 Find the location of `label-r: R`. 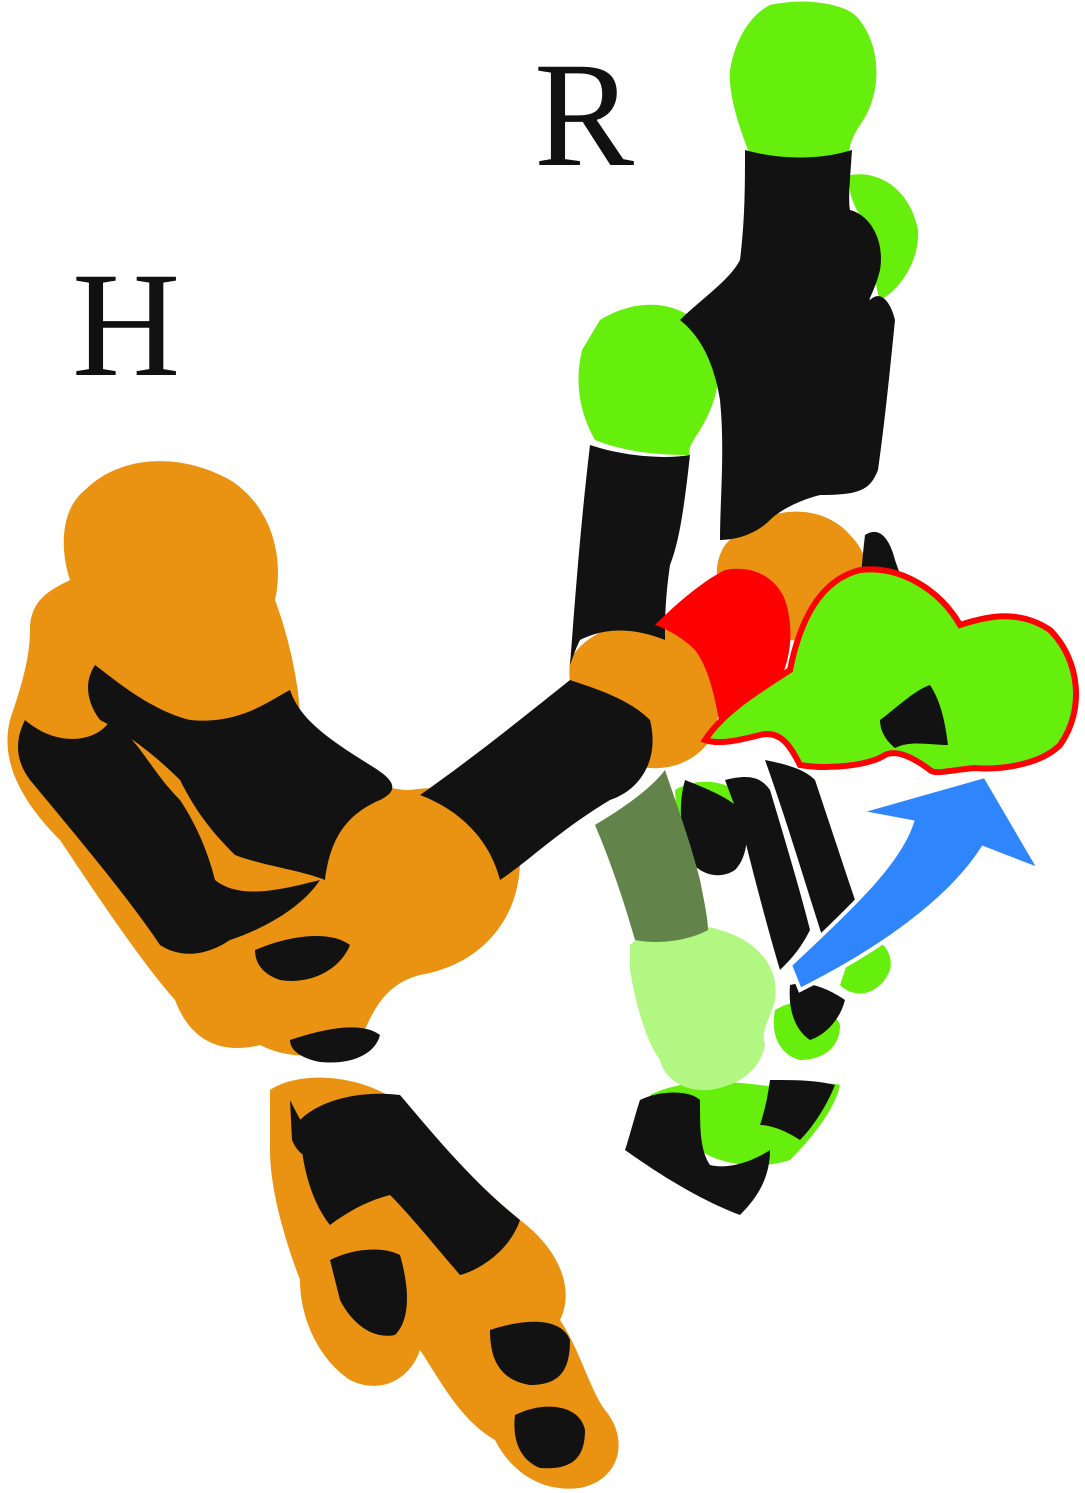

label-r: R is located at coordinates (584, 115).